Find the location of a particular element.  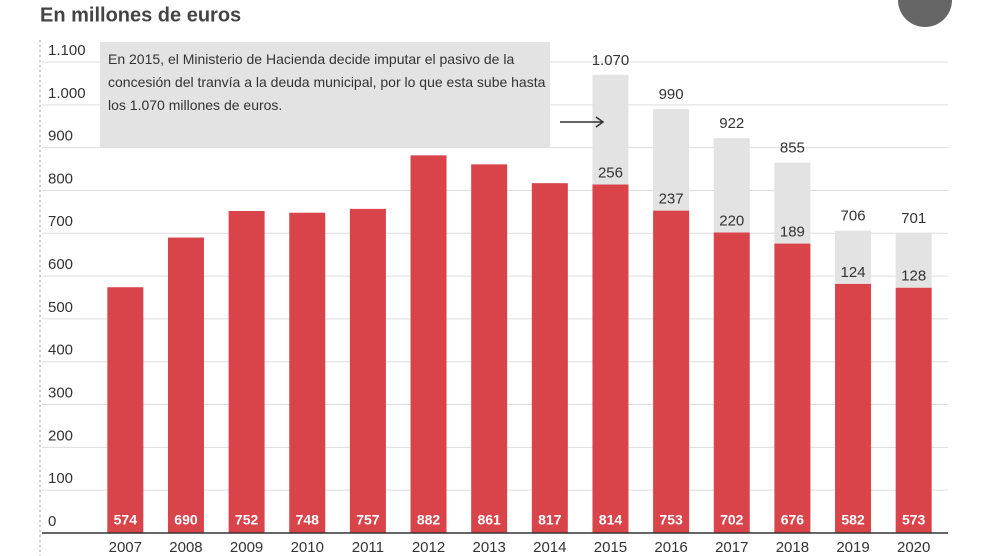

y-tick-label: 200 is located at coordinates (60, 435).